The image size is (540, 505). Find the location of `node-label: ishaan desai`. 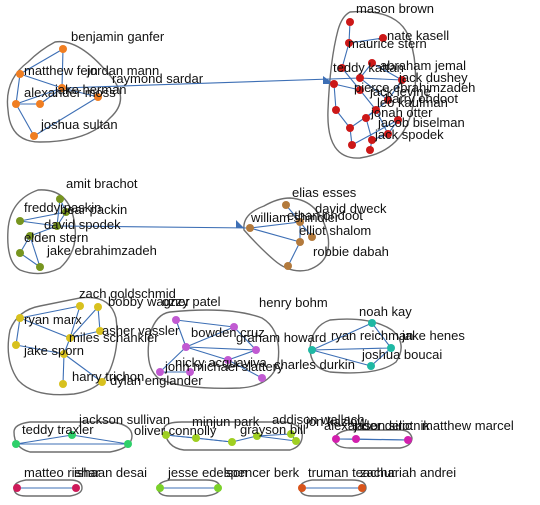

node-label: ishaan desai is located at coordinates (110, 472).